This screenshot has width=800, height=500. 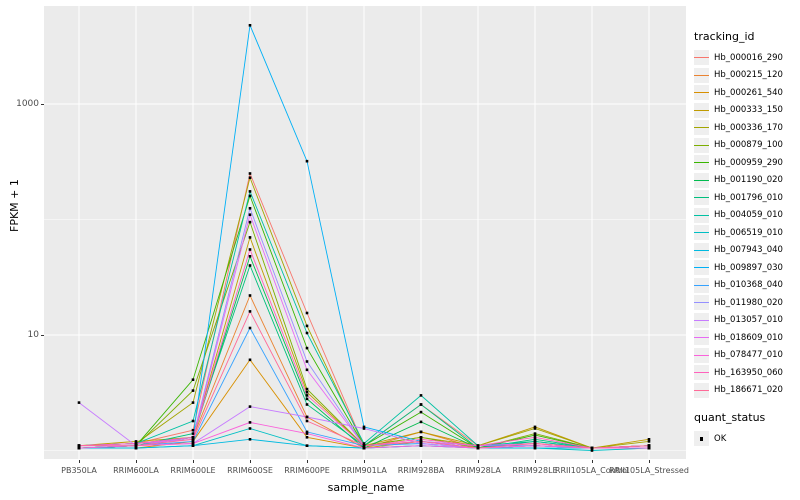 I want to click on legend-item-label: Hb_009897_030, so click(x=748, y=267).